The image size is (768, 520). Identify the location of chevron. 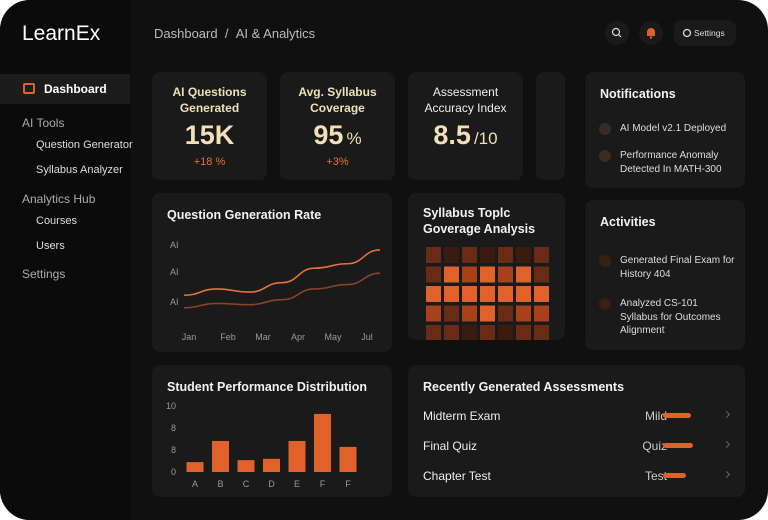
(726, 474).